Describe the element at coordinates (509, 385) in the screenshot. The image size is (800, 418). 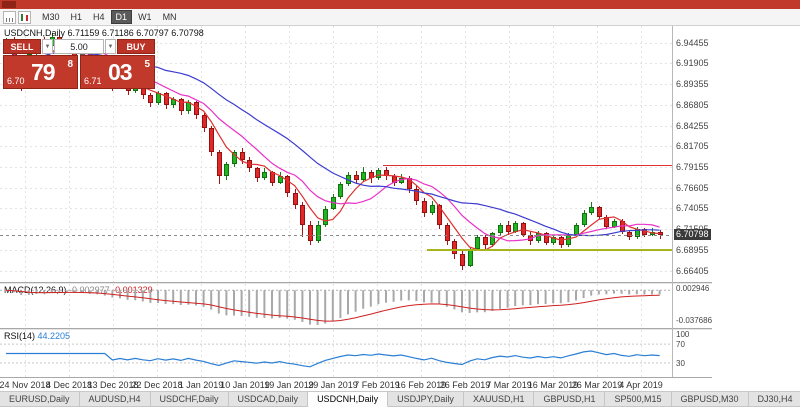
I see `date-axis-label: 7 Mar 2019` at that location.